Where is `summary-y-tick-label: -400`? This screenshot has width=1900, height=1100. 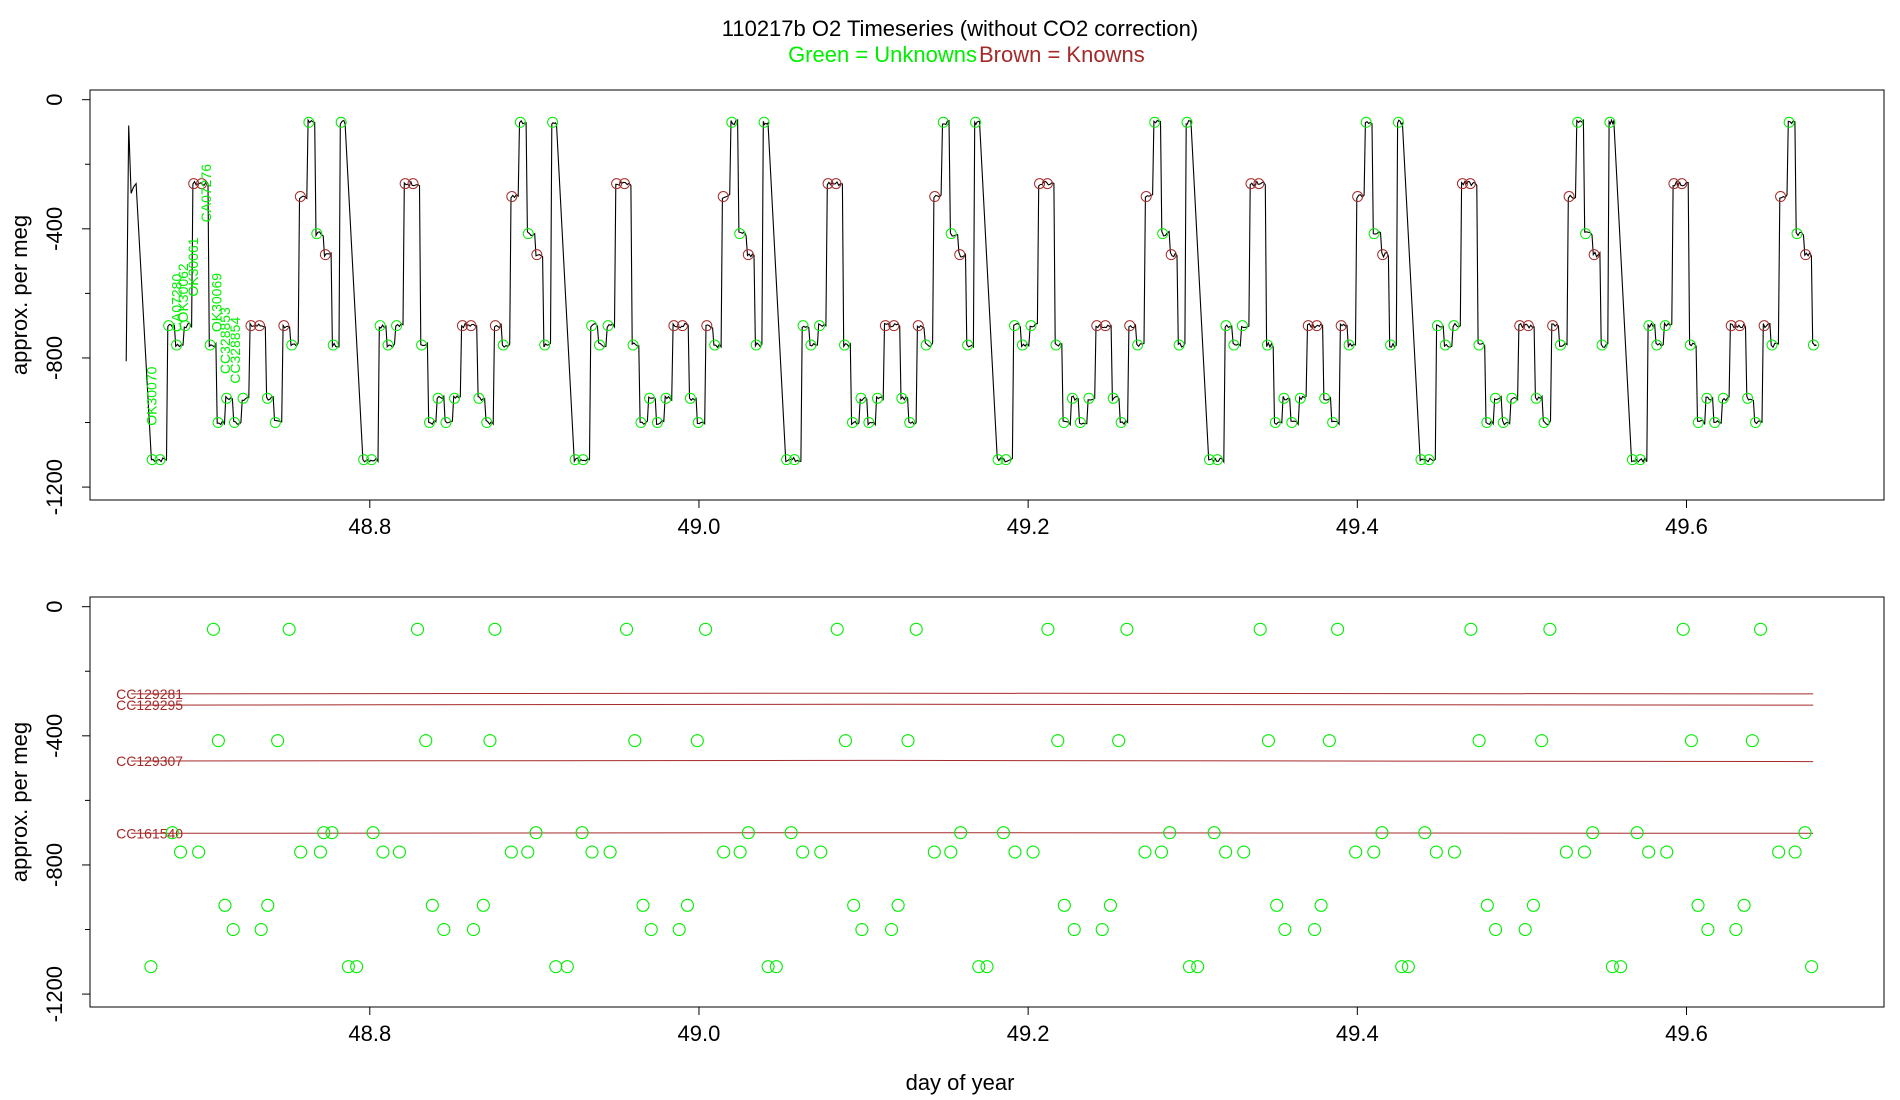 summary-y-tick-label: -400 is located at coordinates (54, 736).